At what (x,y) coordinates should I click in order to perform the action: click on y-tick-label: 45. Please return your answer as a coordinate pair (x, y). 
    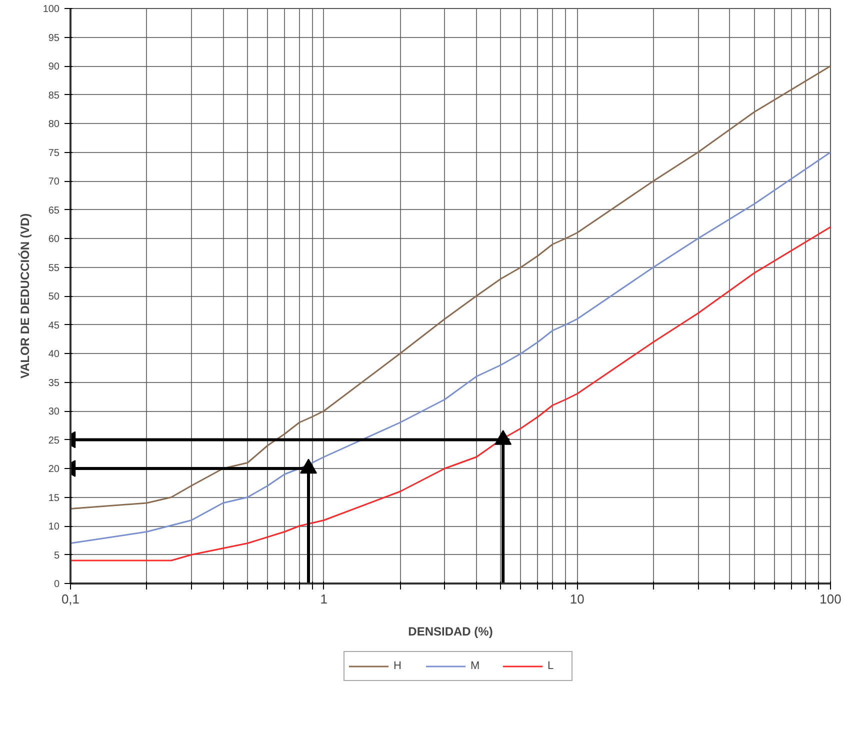
    Looking at the image, I should click on (54, 326).